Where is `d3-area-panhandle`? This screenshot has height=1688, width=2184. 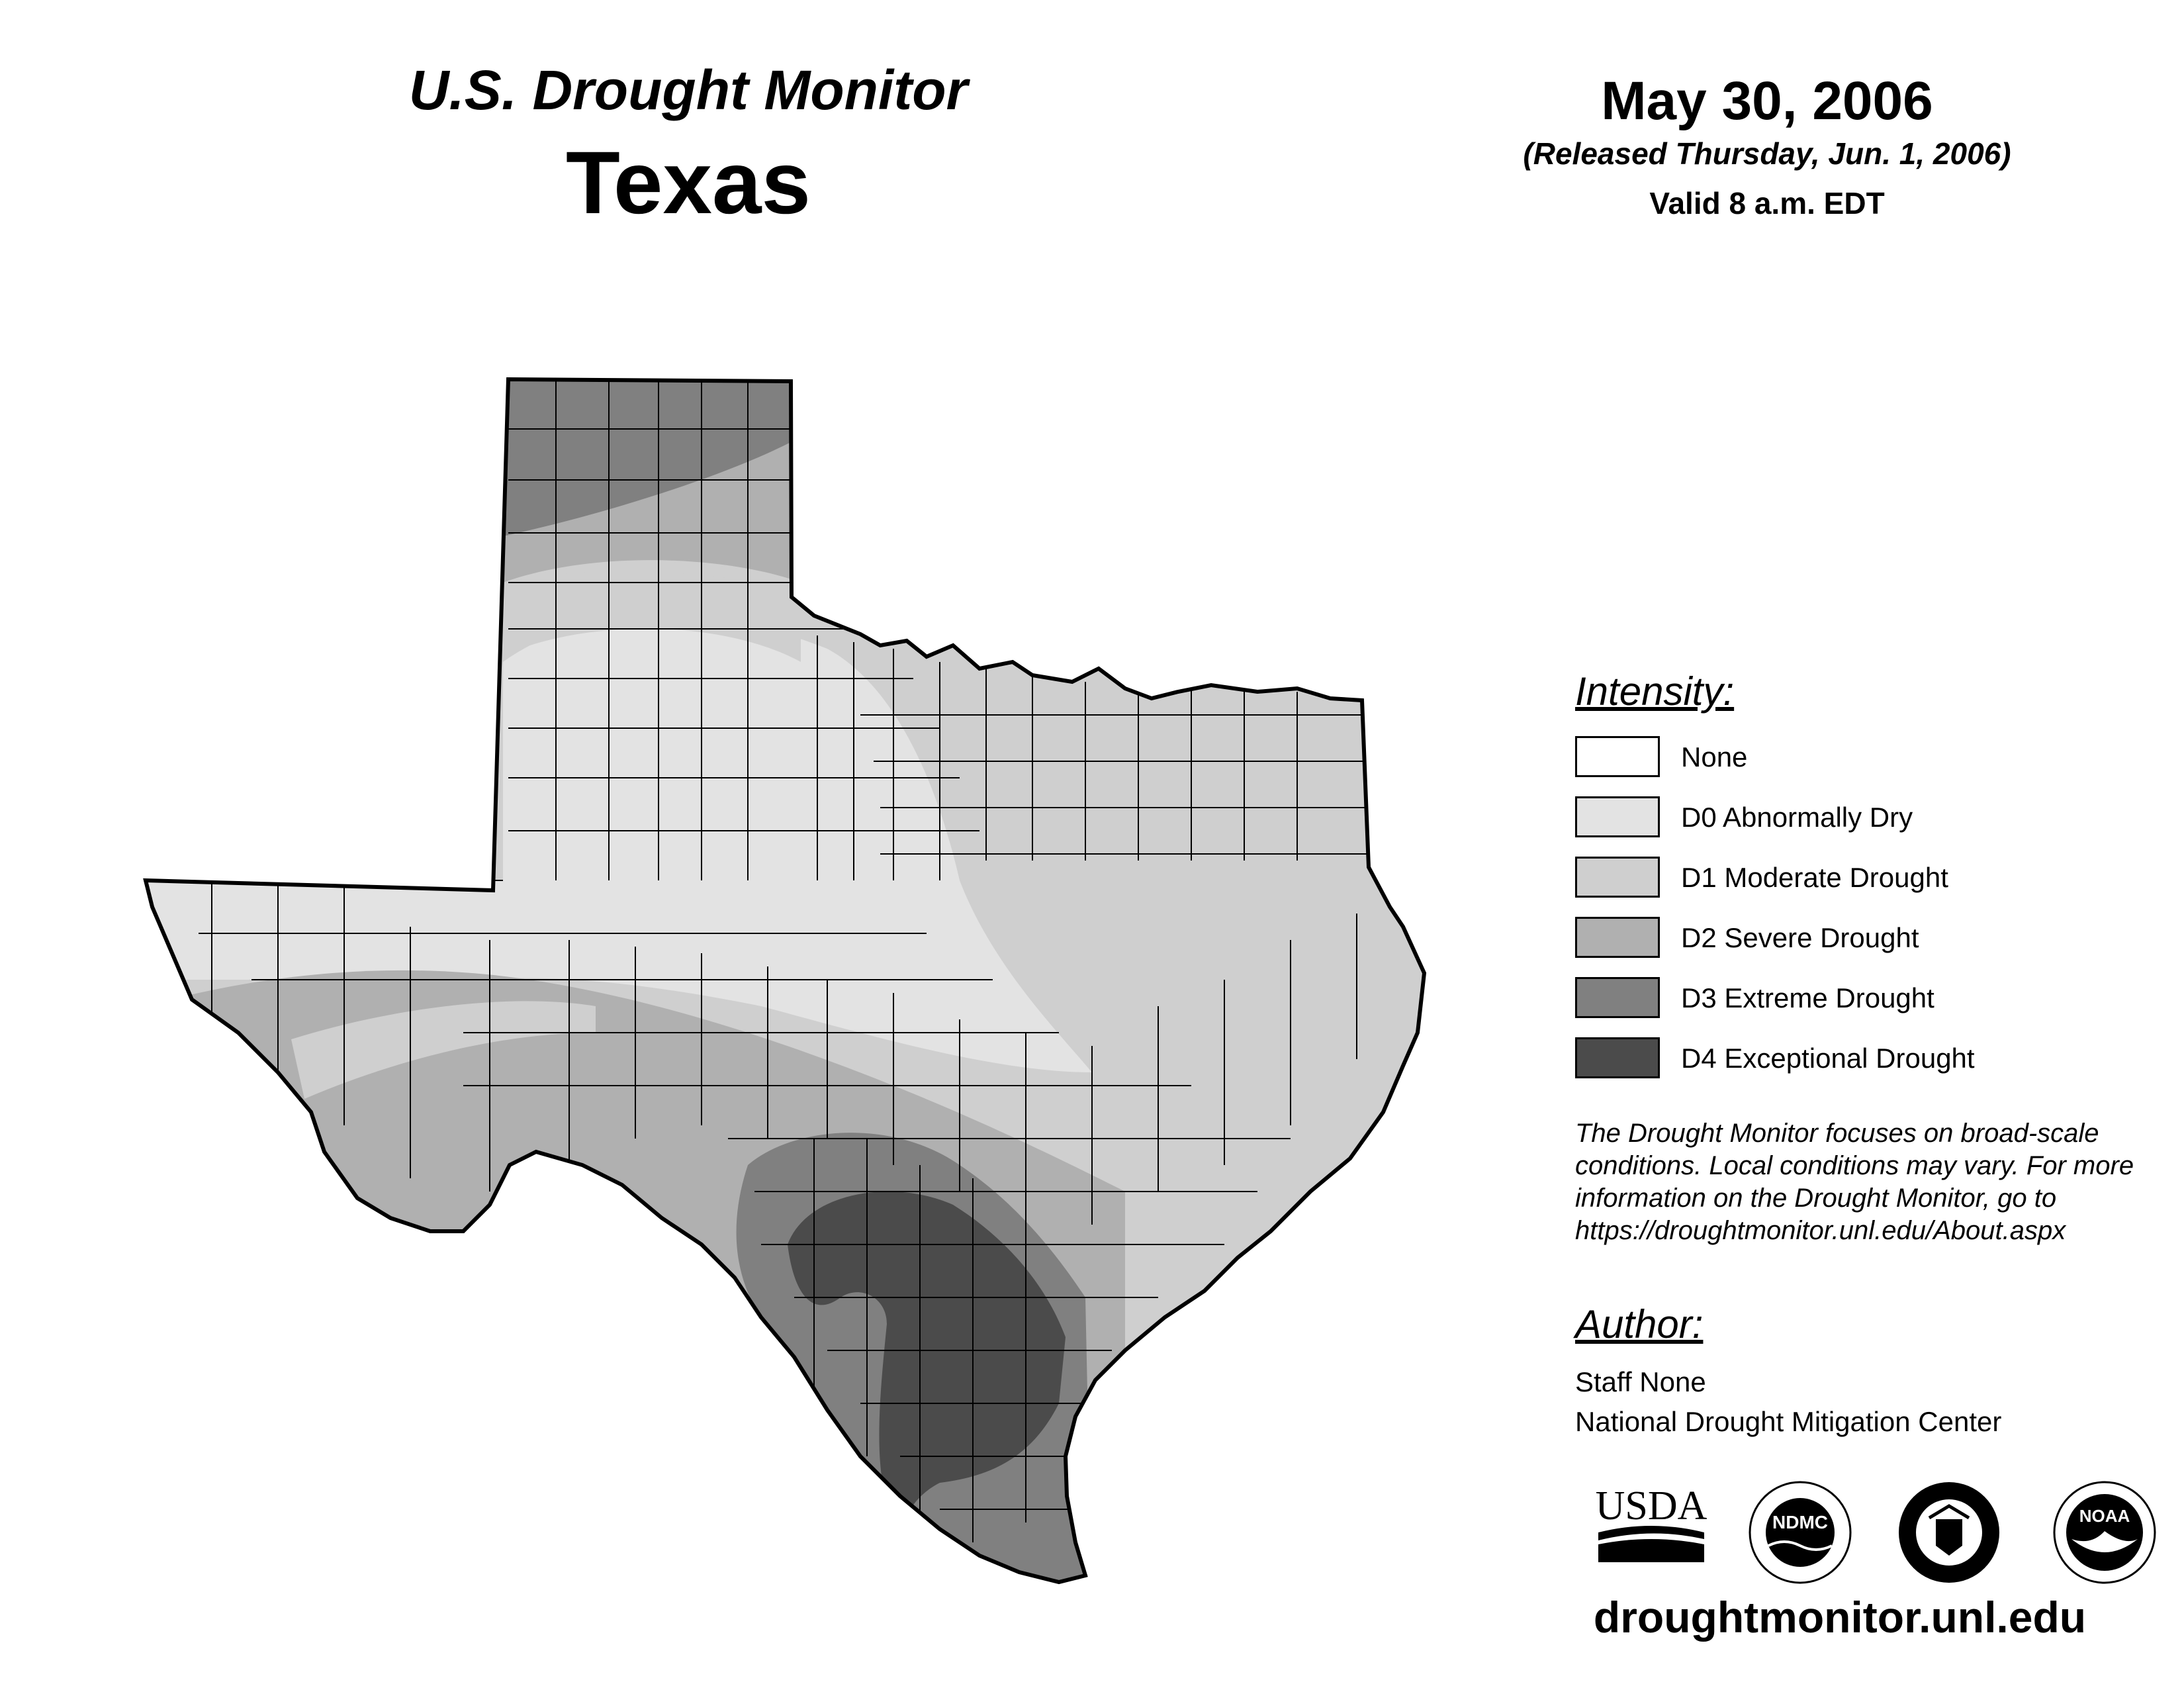
d3-area-panhandle is located at coordinates (652, 457).